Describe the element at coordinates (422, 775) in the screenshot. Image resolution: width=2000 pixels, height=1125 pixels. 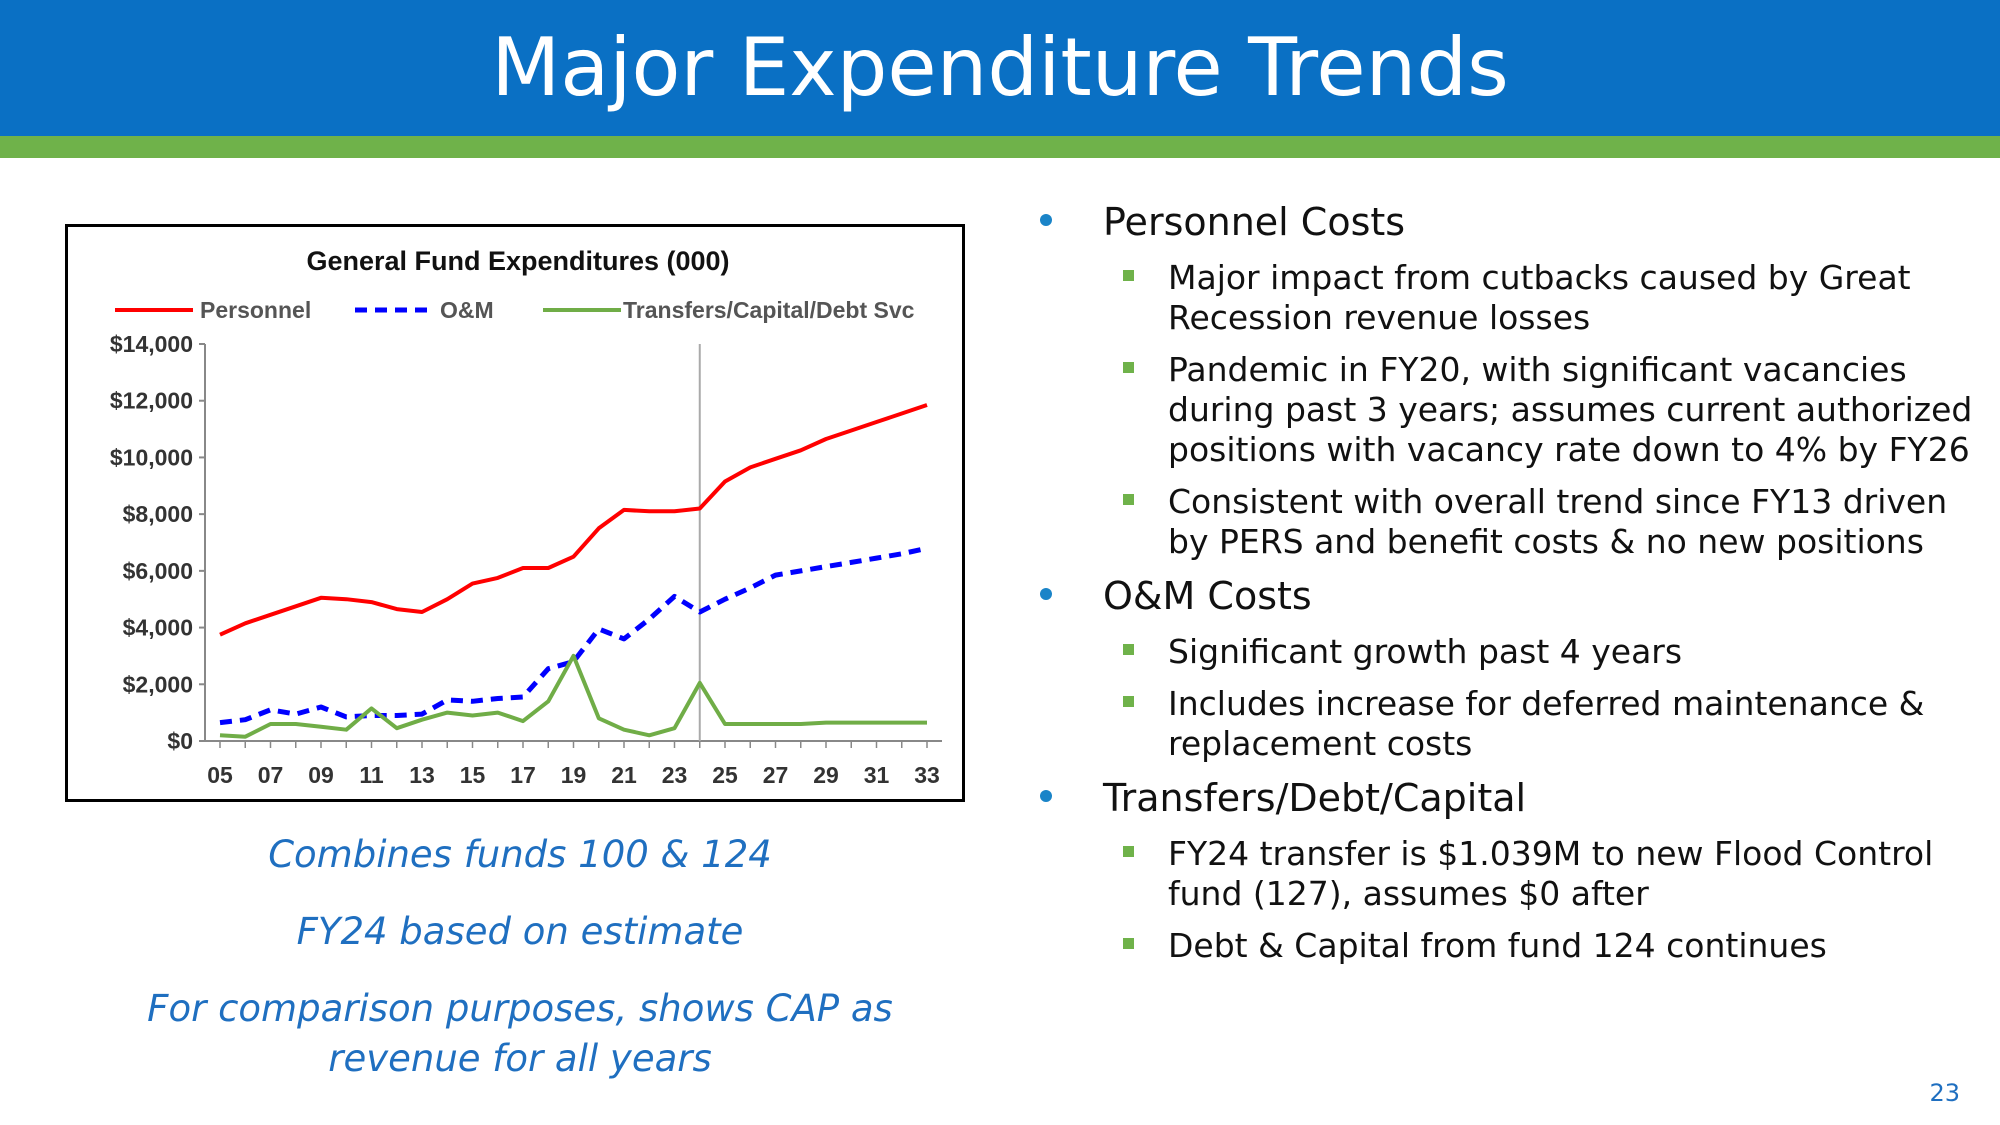
I see `x-tick-label: 13` at that location.